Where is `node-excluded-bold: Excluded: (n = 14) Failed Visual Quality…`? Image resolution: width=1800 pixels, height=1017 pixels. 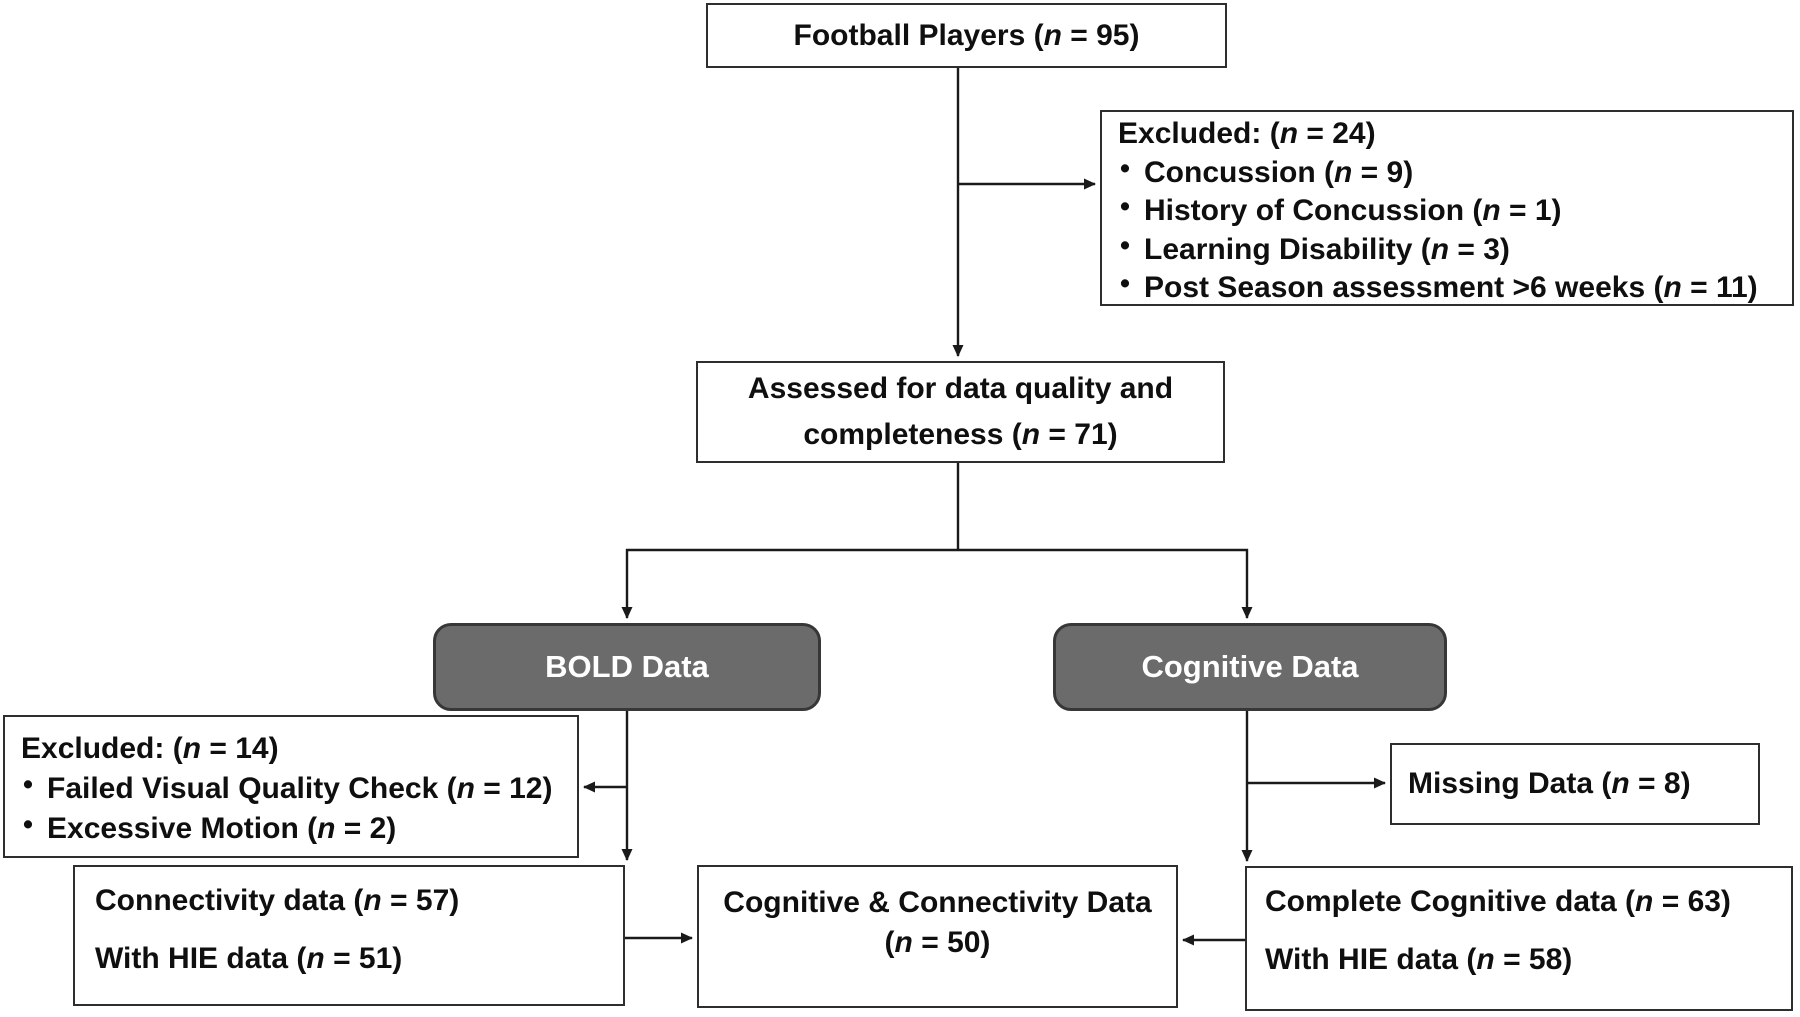
node-excluded-bold: Excluded: (n = 14) Failed Visual Quality… is located at coordinates (291, 786).